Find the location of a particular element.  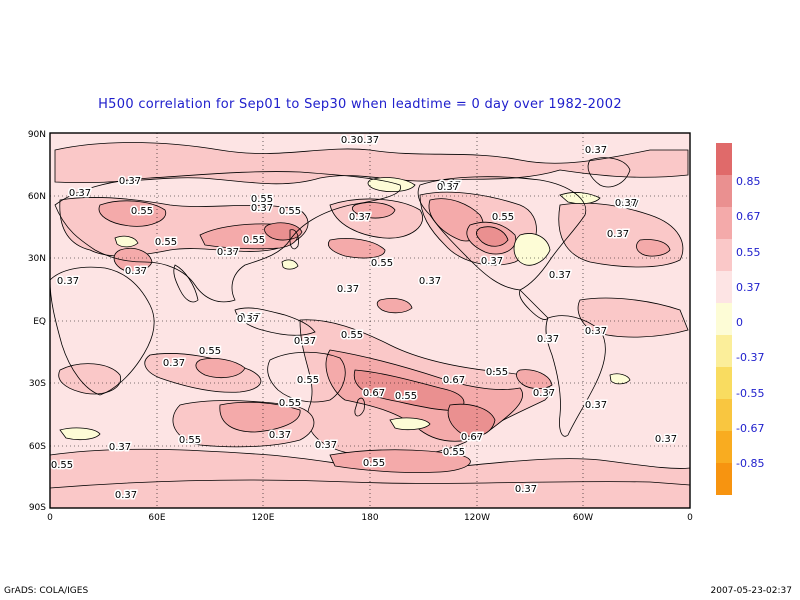

lat-label-30n: 30N is located at coordinates (36, 259).